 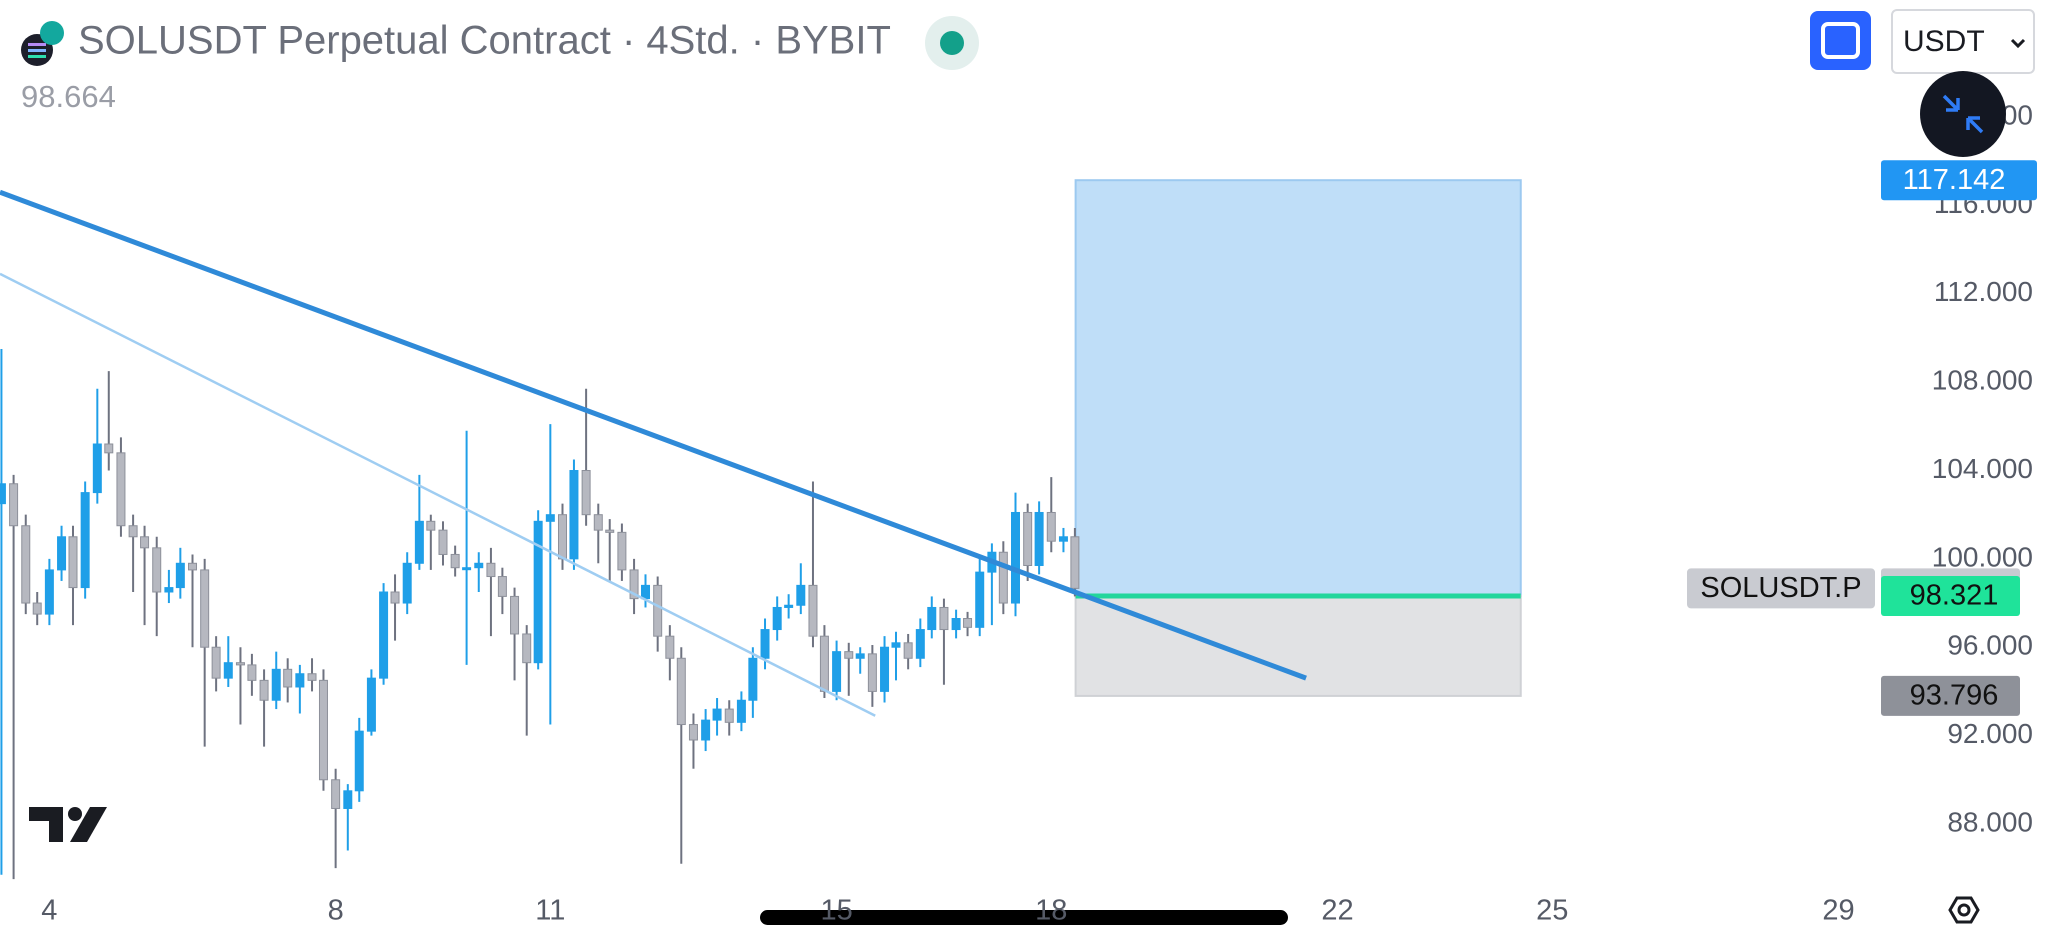 I want to click on last-price: 98.664, so click(x=68, y=96).